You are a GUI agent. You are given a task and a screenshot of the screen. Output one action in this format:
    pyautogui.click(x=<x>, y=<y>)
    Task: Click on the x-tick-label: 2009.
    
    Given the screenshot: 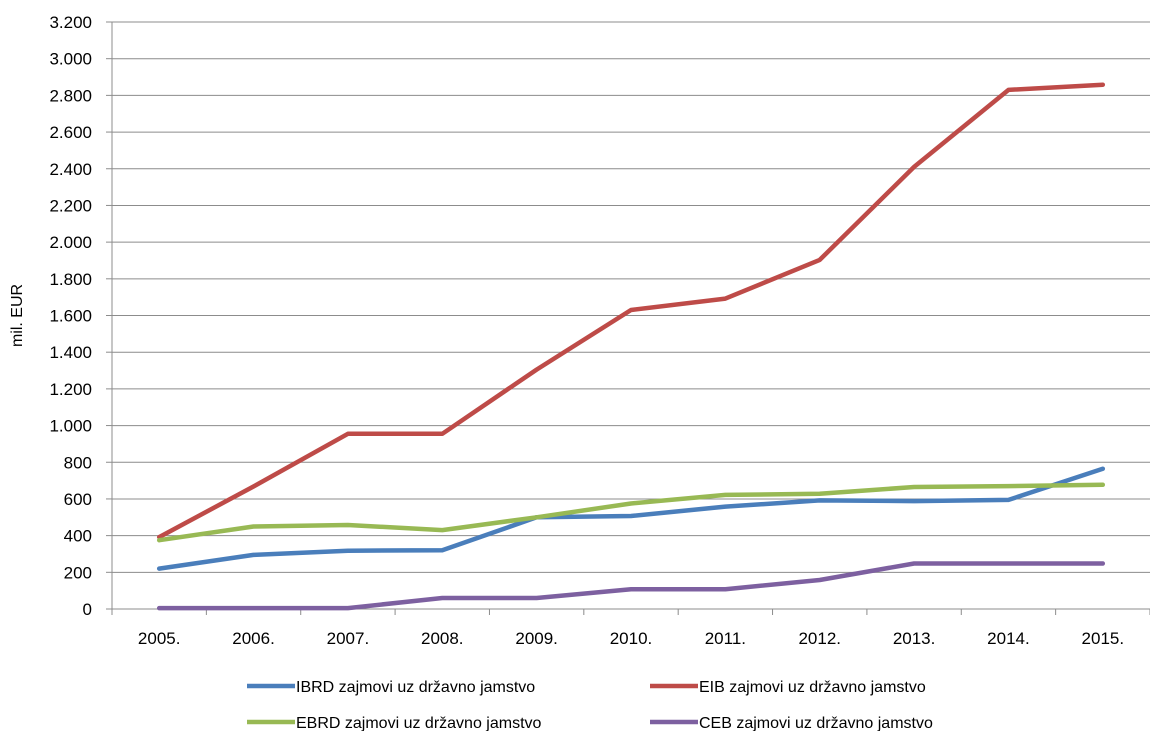 What is the action you would take?
    pyautogui.click(x=536, y=638)
    